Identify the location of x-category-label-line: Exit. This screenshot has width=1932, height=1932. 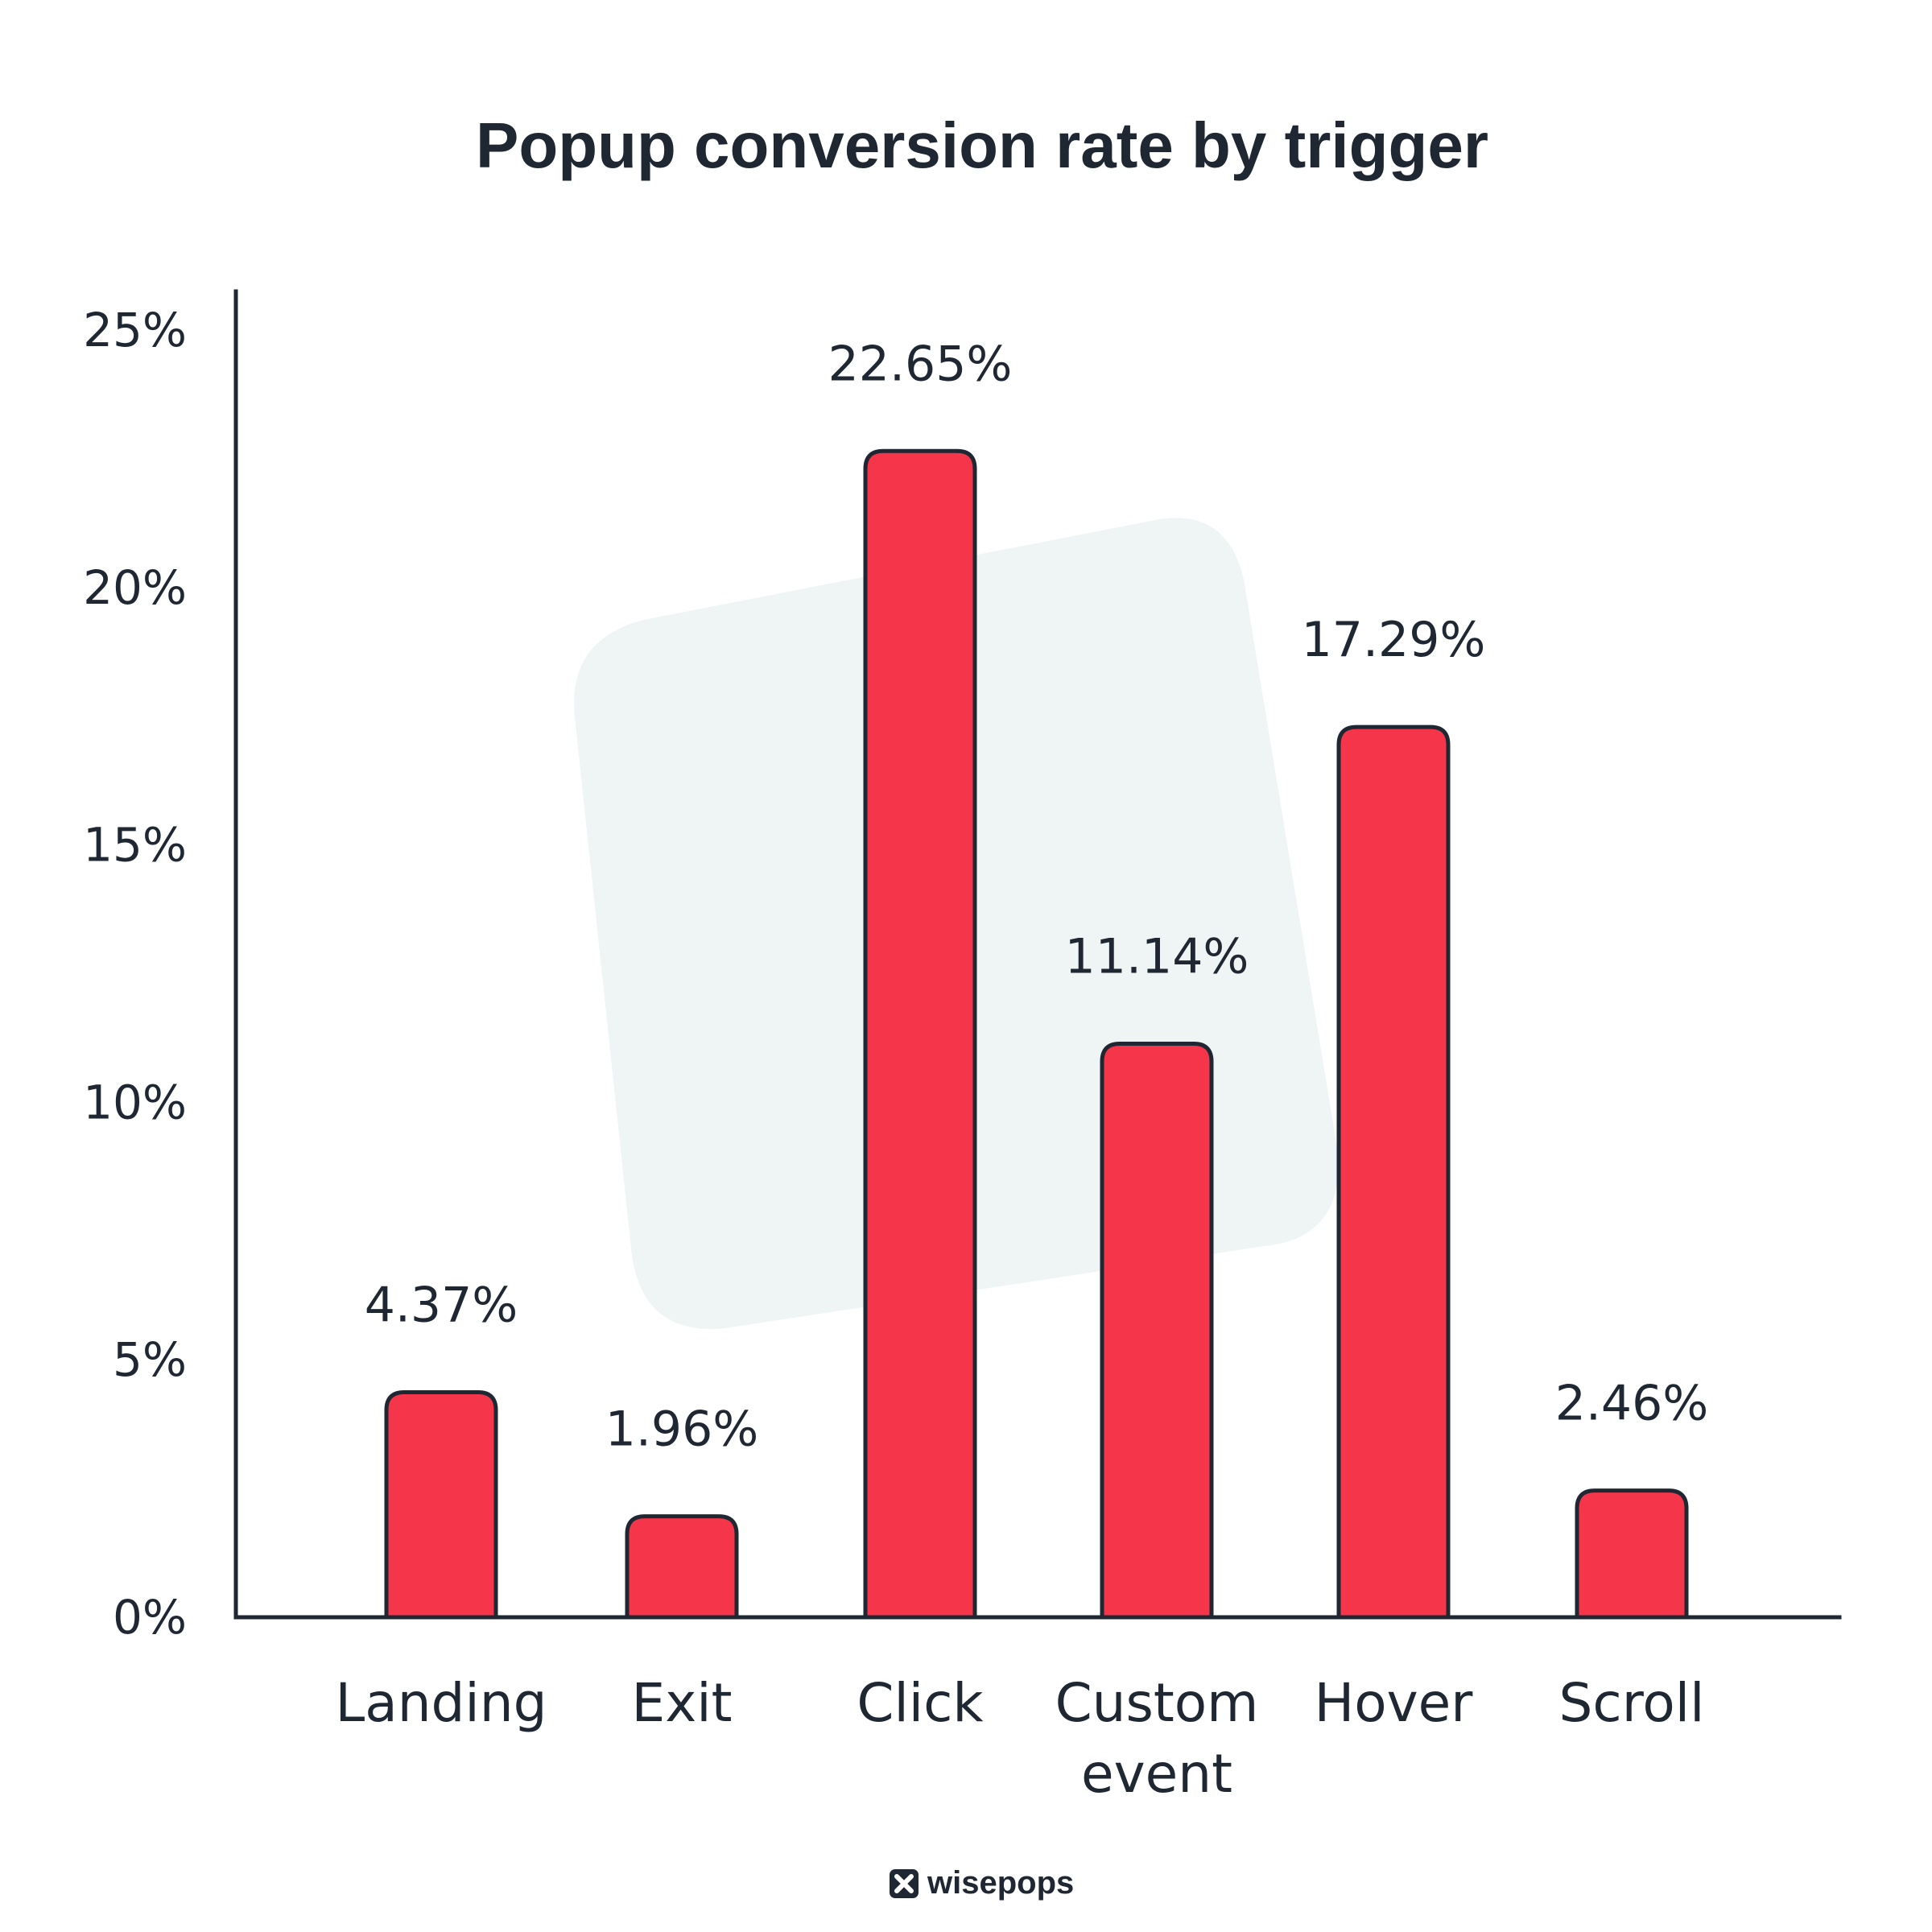
(682, 1703).